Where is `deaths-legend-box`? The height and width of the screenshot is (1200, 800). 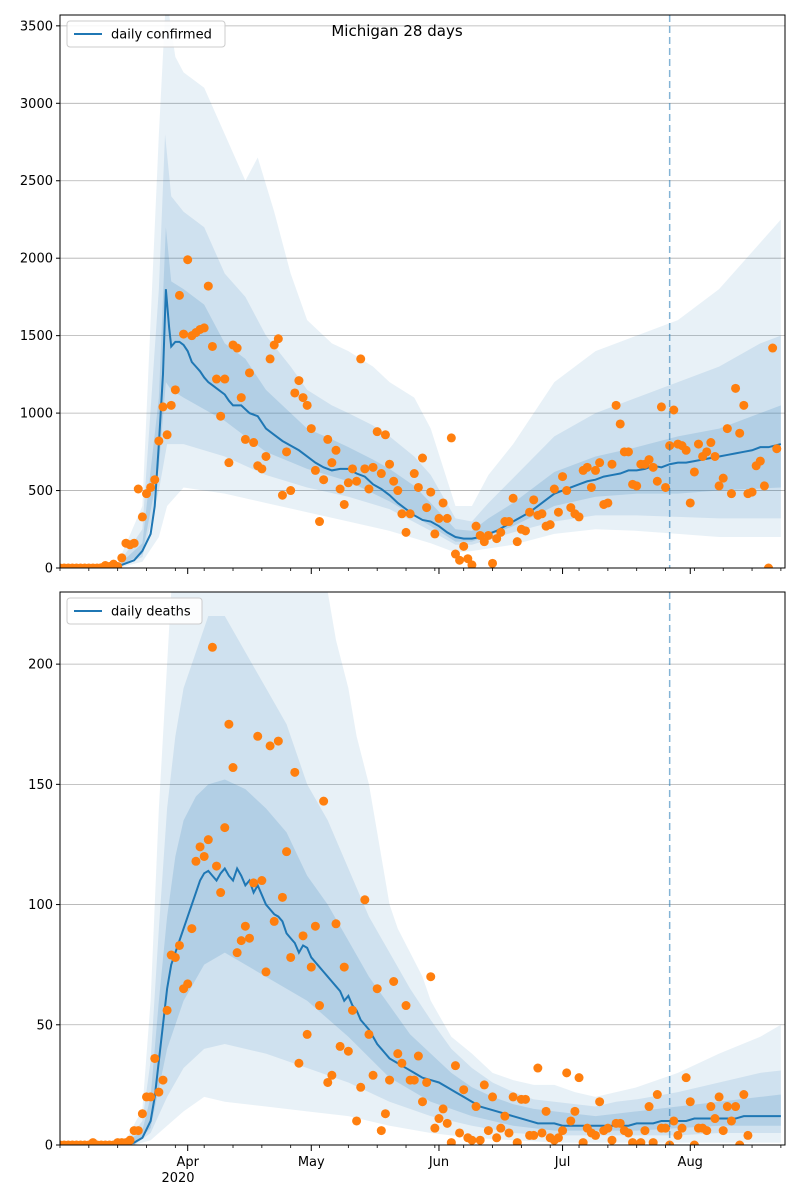 deaths-legend-box is located at coordinates (134, 611).